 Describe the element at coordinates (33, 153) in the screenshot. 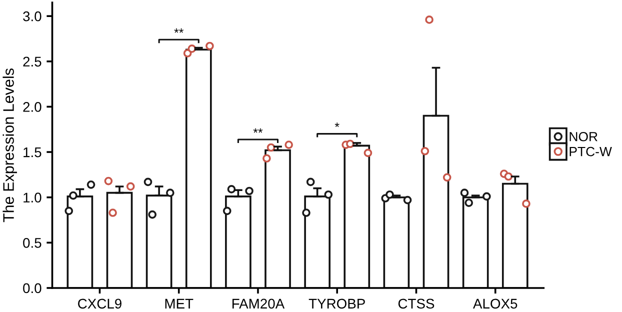

I see `y-tick-label: 1.5` at that location.